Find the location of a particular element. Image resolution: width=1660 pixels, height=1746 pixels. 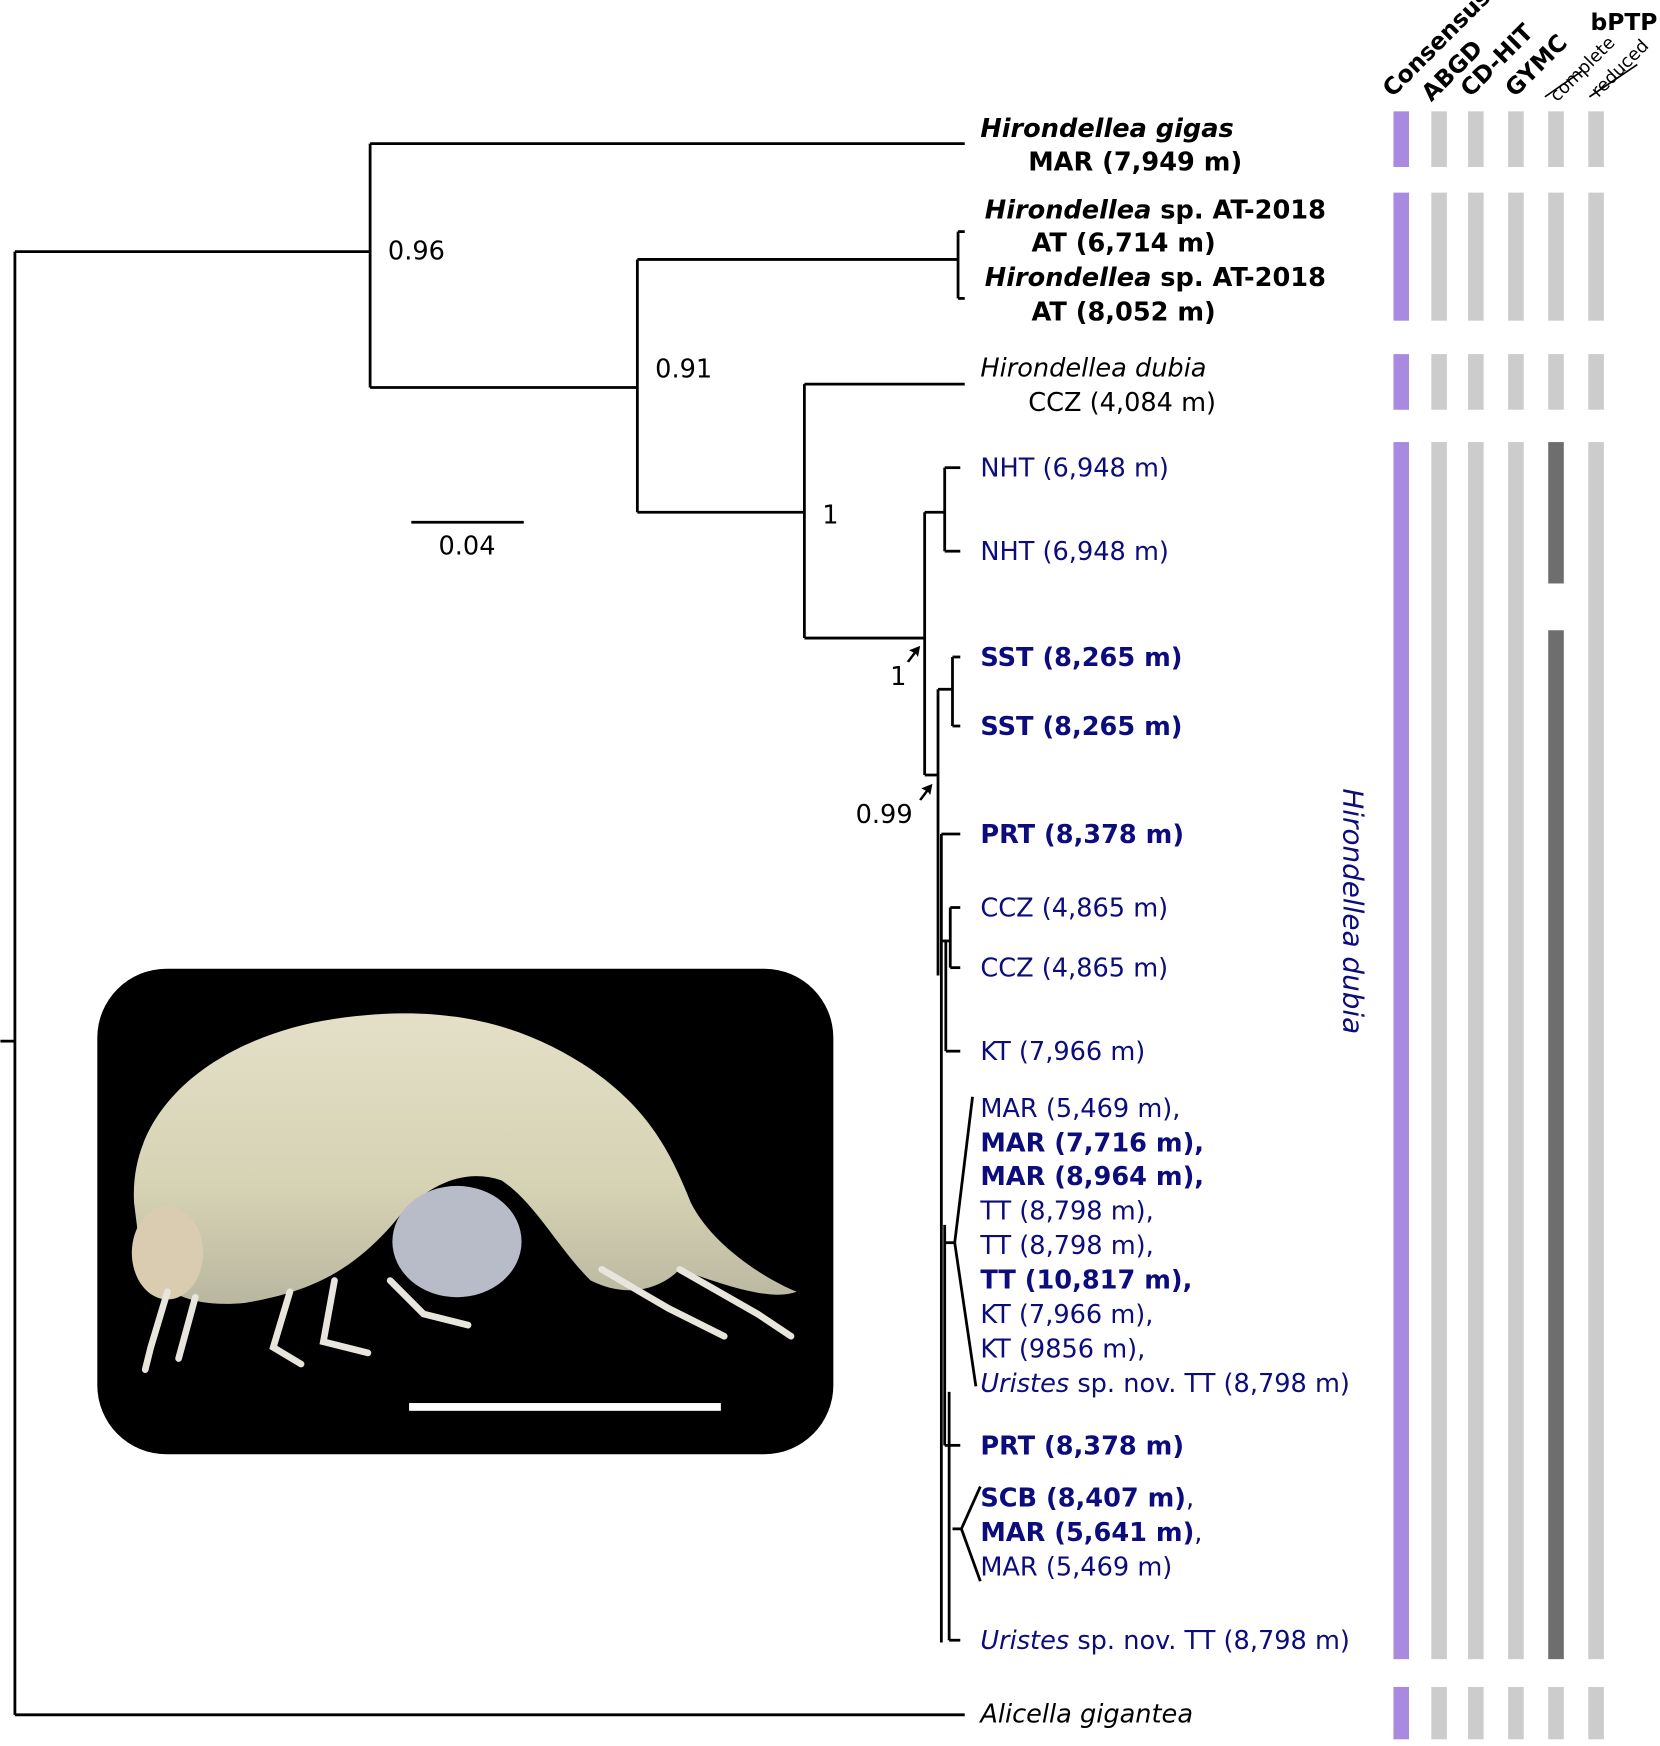

support-value: 0.96 is located at coordinates (416, 251).